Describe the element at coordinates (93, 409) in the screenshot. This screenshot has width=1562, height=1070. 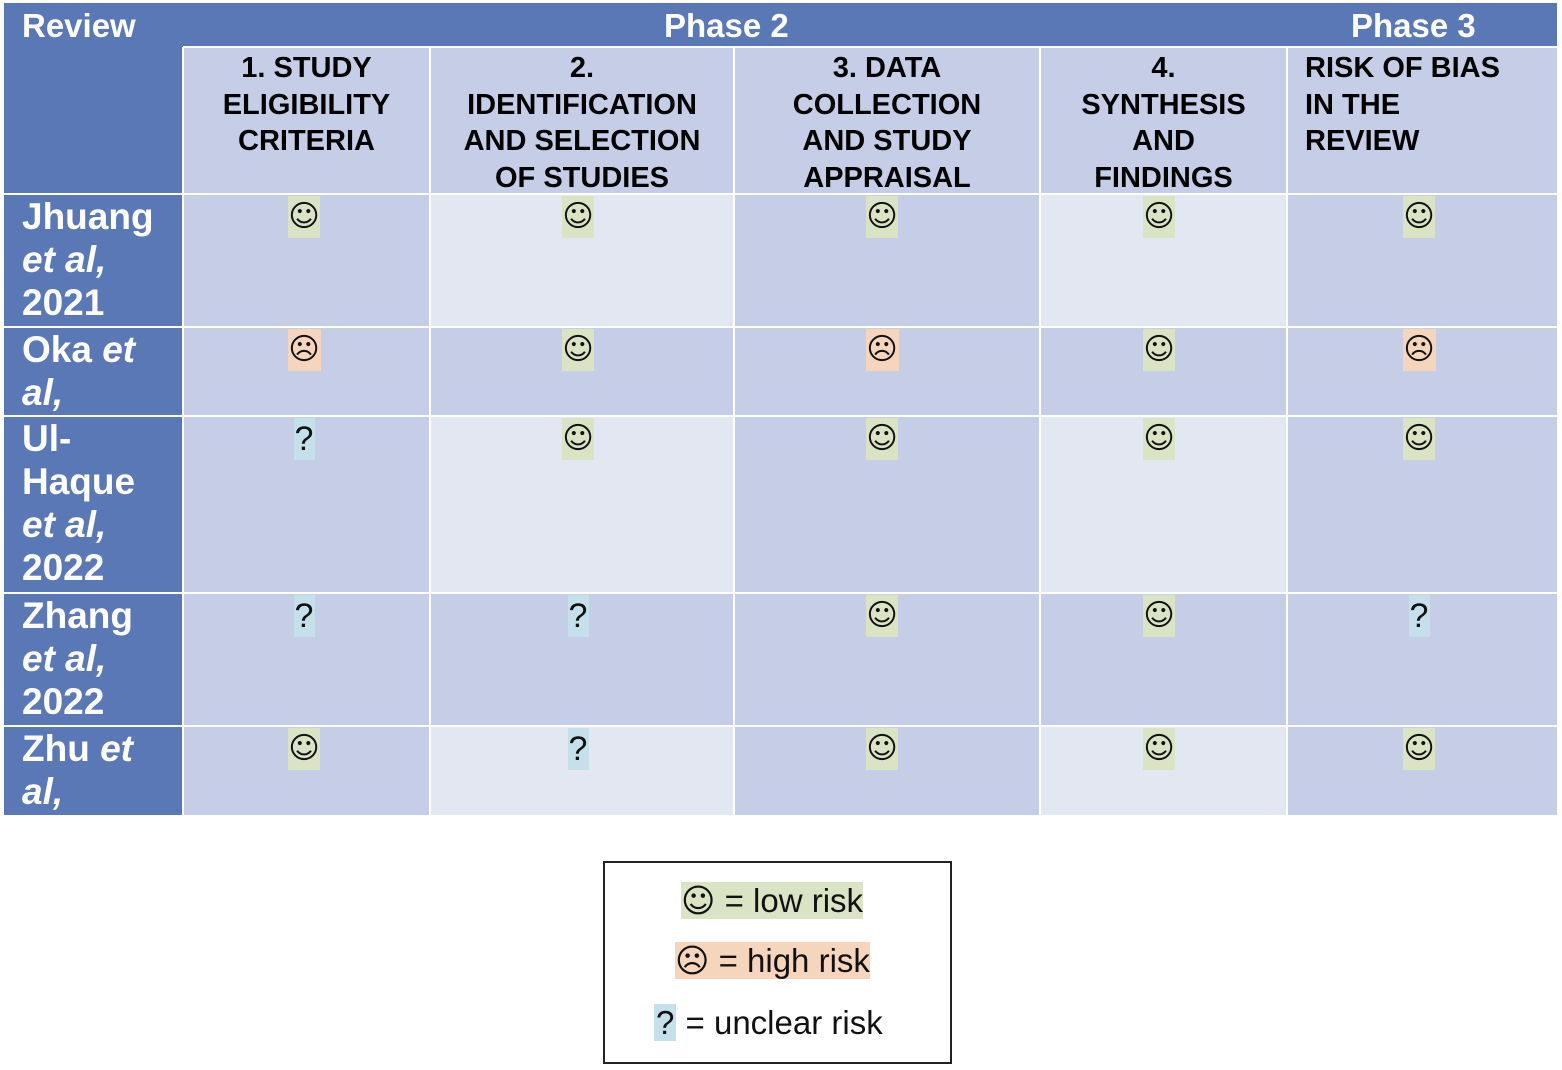
I see `review-column-bg` at that location.